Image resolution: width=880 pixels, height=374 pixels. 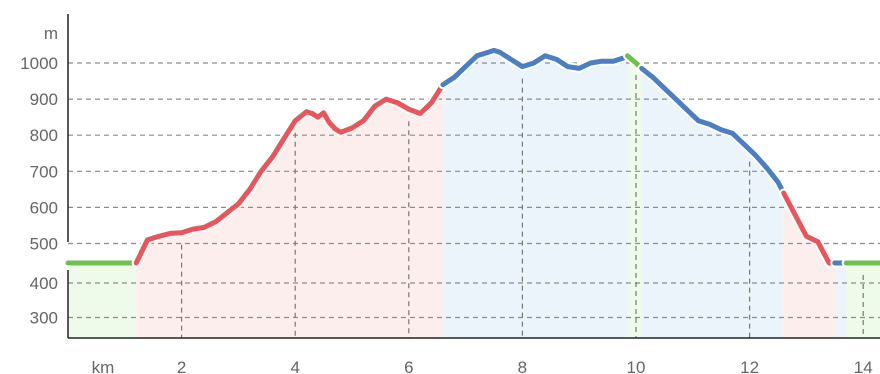 I want to click on x-tick-label-14: 14, so click(x=863, y=366).